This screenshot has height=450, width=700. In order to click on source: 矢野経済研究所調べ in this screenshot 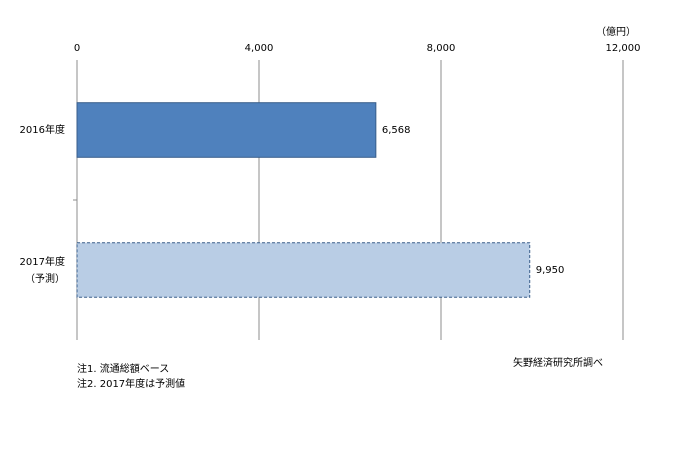, I will do `click(558, 362)`.